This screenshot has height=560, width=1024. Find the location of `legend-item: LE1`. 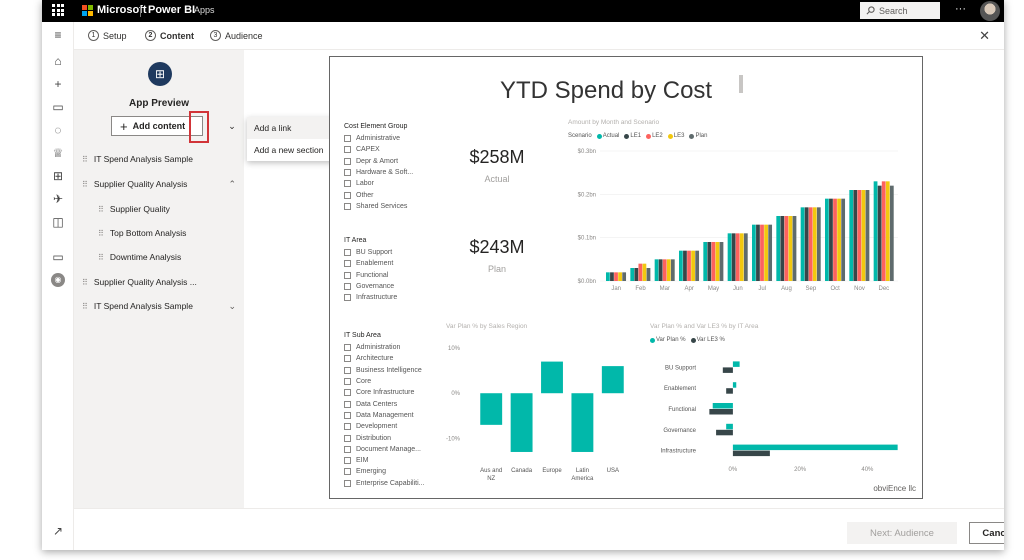

legend-item: LE1 is located at coordinates (632, 136).